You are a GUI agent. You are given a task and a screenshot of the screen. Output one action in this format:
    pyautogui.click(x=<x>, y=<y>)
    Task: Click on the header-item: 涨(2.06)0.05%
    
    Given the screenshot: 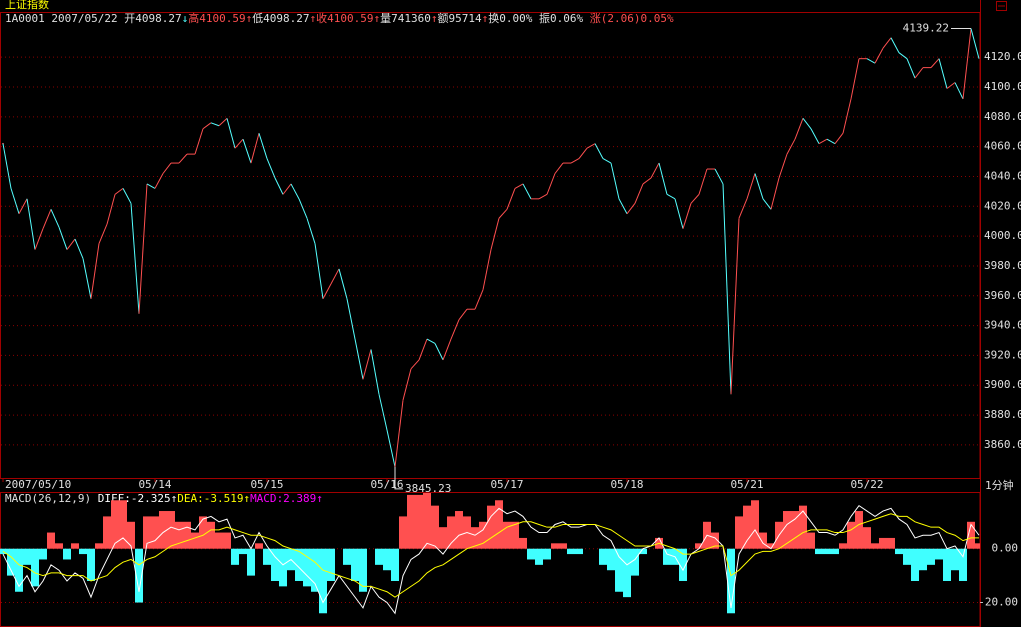 What is the action you would take?
    pyautogui.click(x=632, y=18)
    